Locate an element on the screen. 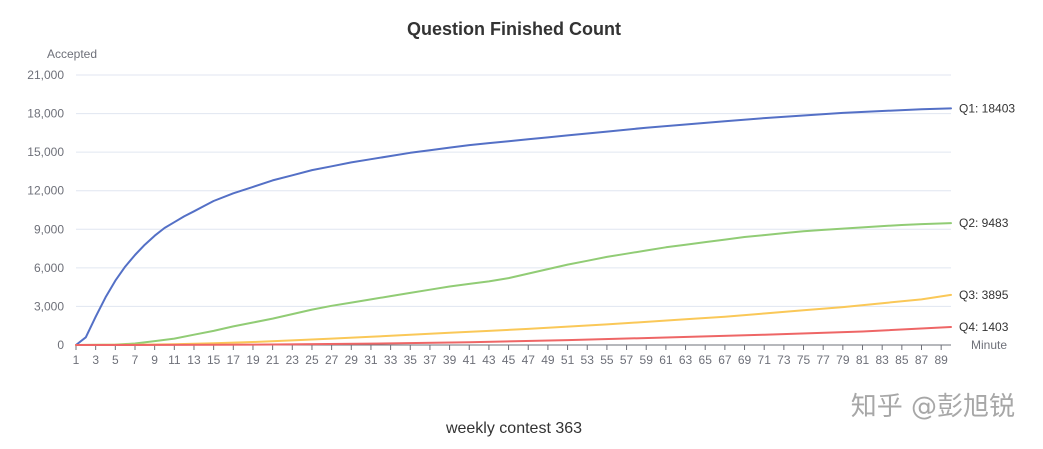 The image size is (1043, 449). x-tick-label: 9 is located at coordinates (154, 360).